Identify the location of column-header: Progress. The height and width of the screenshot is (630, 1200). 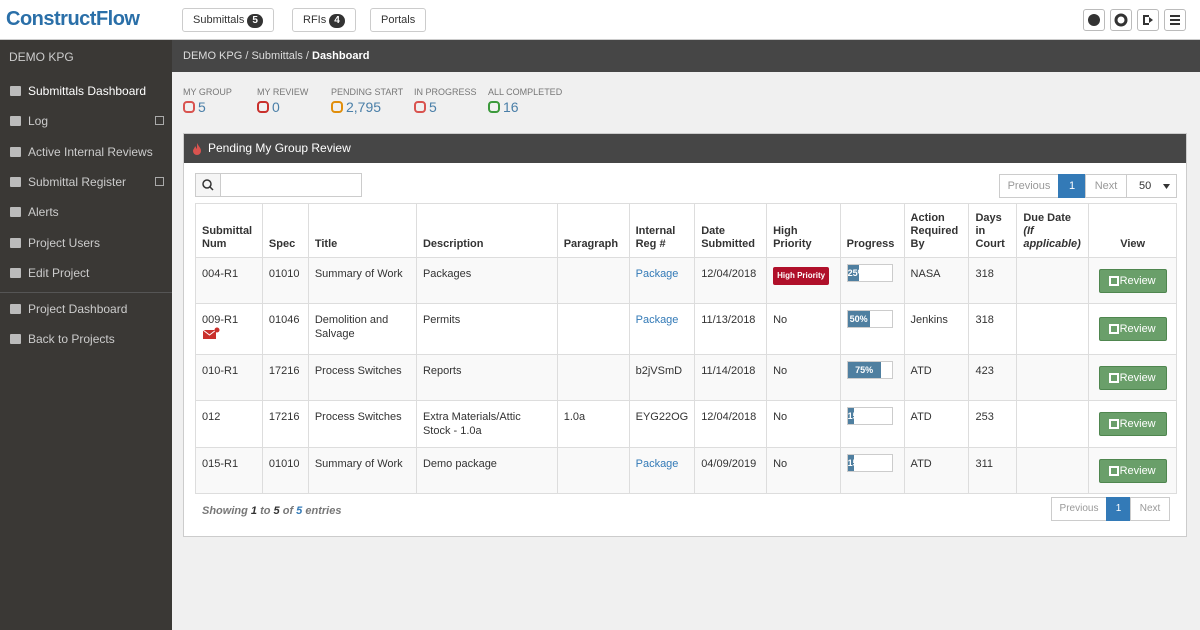
(872, 230).